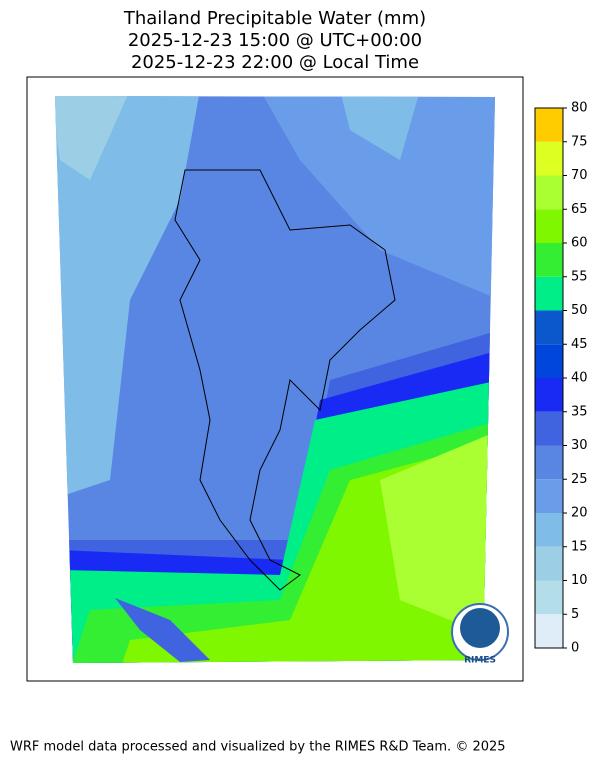  Describe the element at coordinates (579, 445) in the screenshot. I see `colorbar-tick-label: 30` at that location.